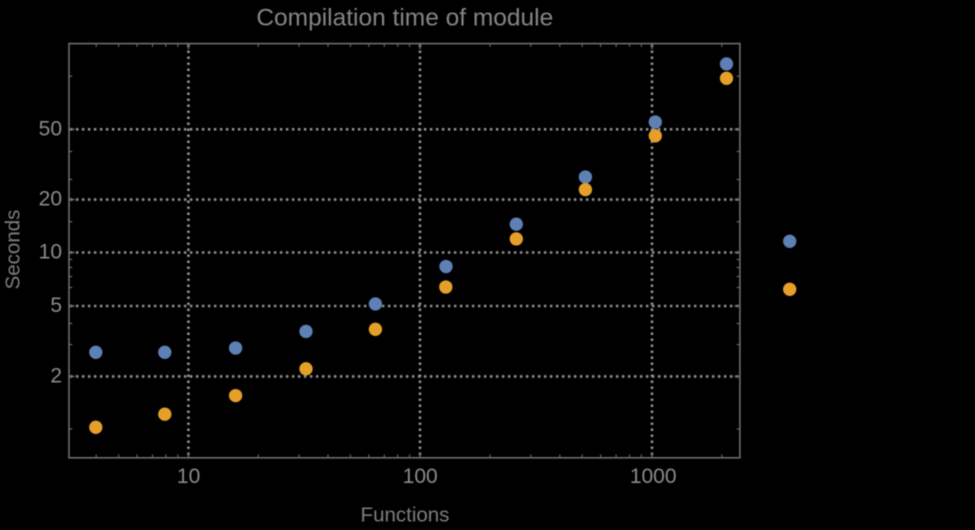 The height and width of the screenshot is (530, 975). Describe the element at coordinates (405, 514) in the screenshot. I see `svg-text: Functions` at that location.